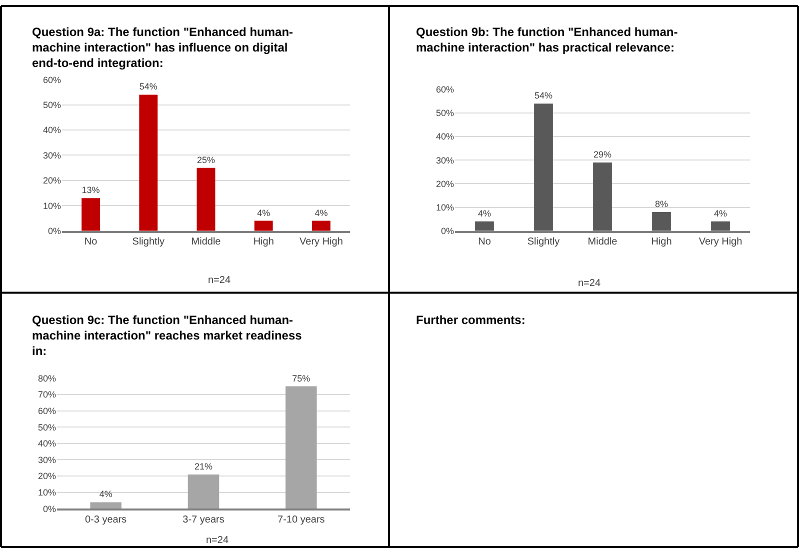 The width and height of the screenshot is (799, 553). What do you see at coordinates (547, 40) in the screenshot?
I see `chart-title: Question 9b: The function "Enhanced human-machine interaction" has practical relevance:` at bounding box center [547, 40].